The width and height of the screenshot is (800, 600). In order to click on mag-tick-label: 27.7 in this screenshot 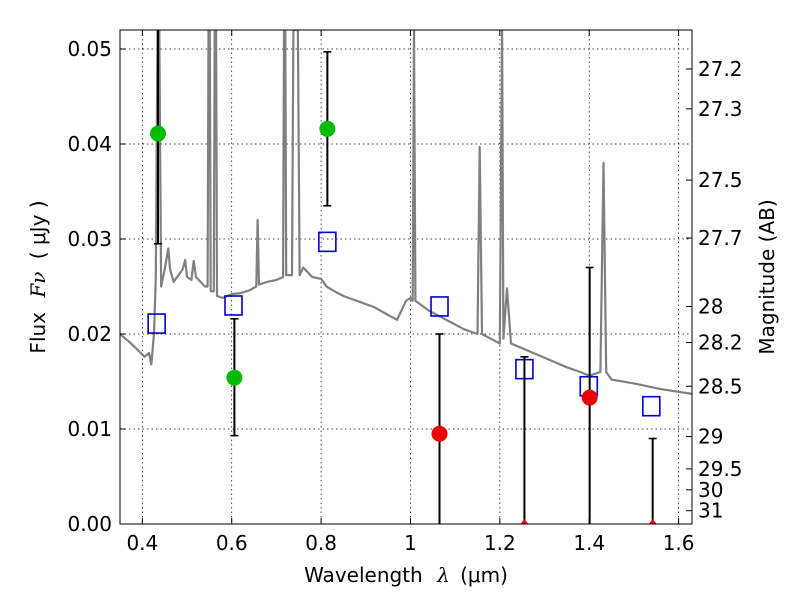, I will do `click(720, 238)`.